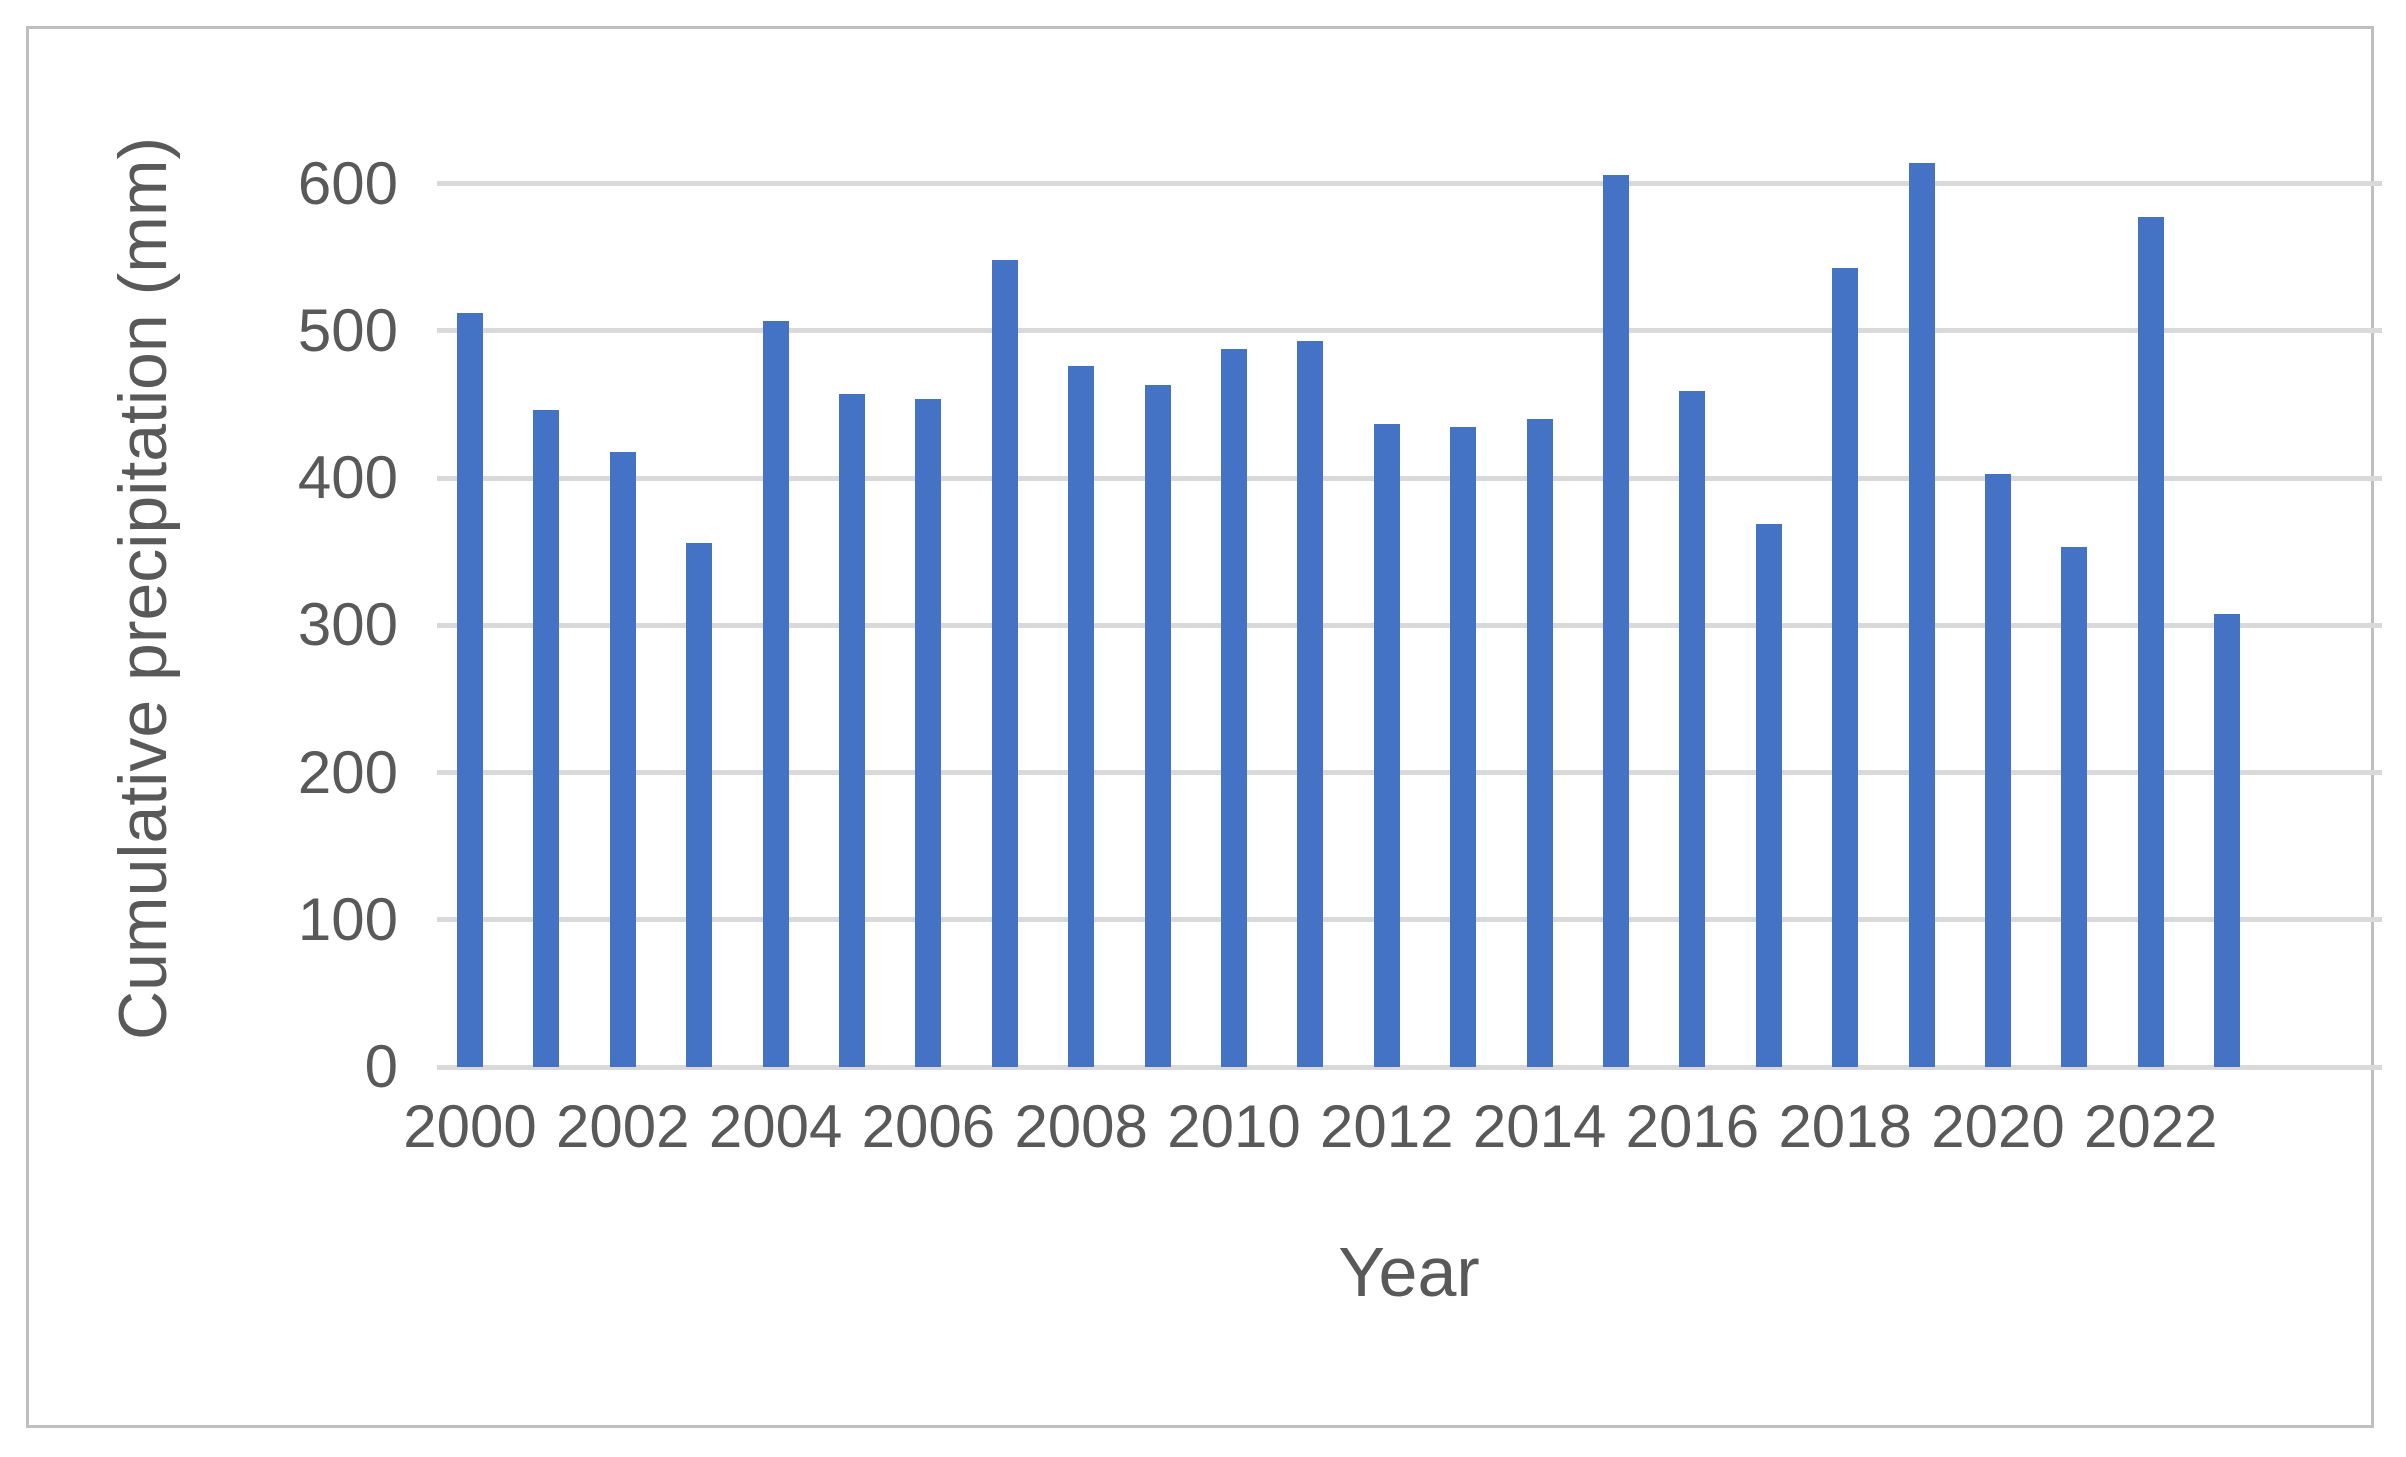  What do you see at coordinates (2074, 807) in the screenshot?
I see `bar-2021` at bounding box center [2074, 807].